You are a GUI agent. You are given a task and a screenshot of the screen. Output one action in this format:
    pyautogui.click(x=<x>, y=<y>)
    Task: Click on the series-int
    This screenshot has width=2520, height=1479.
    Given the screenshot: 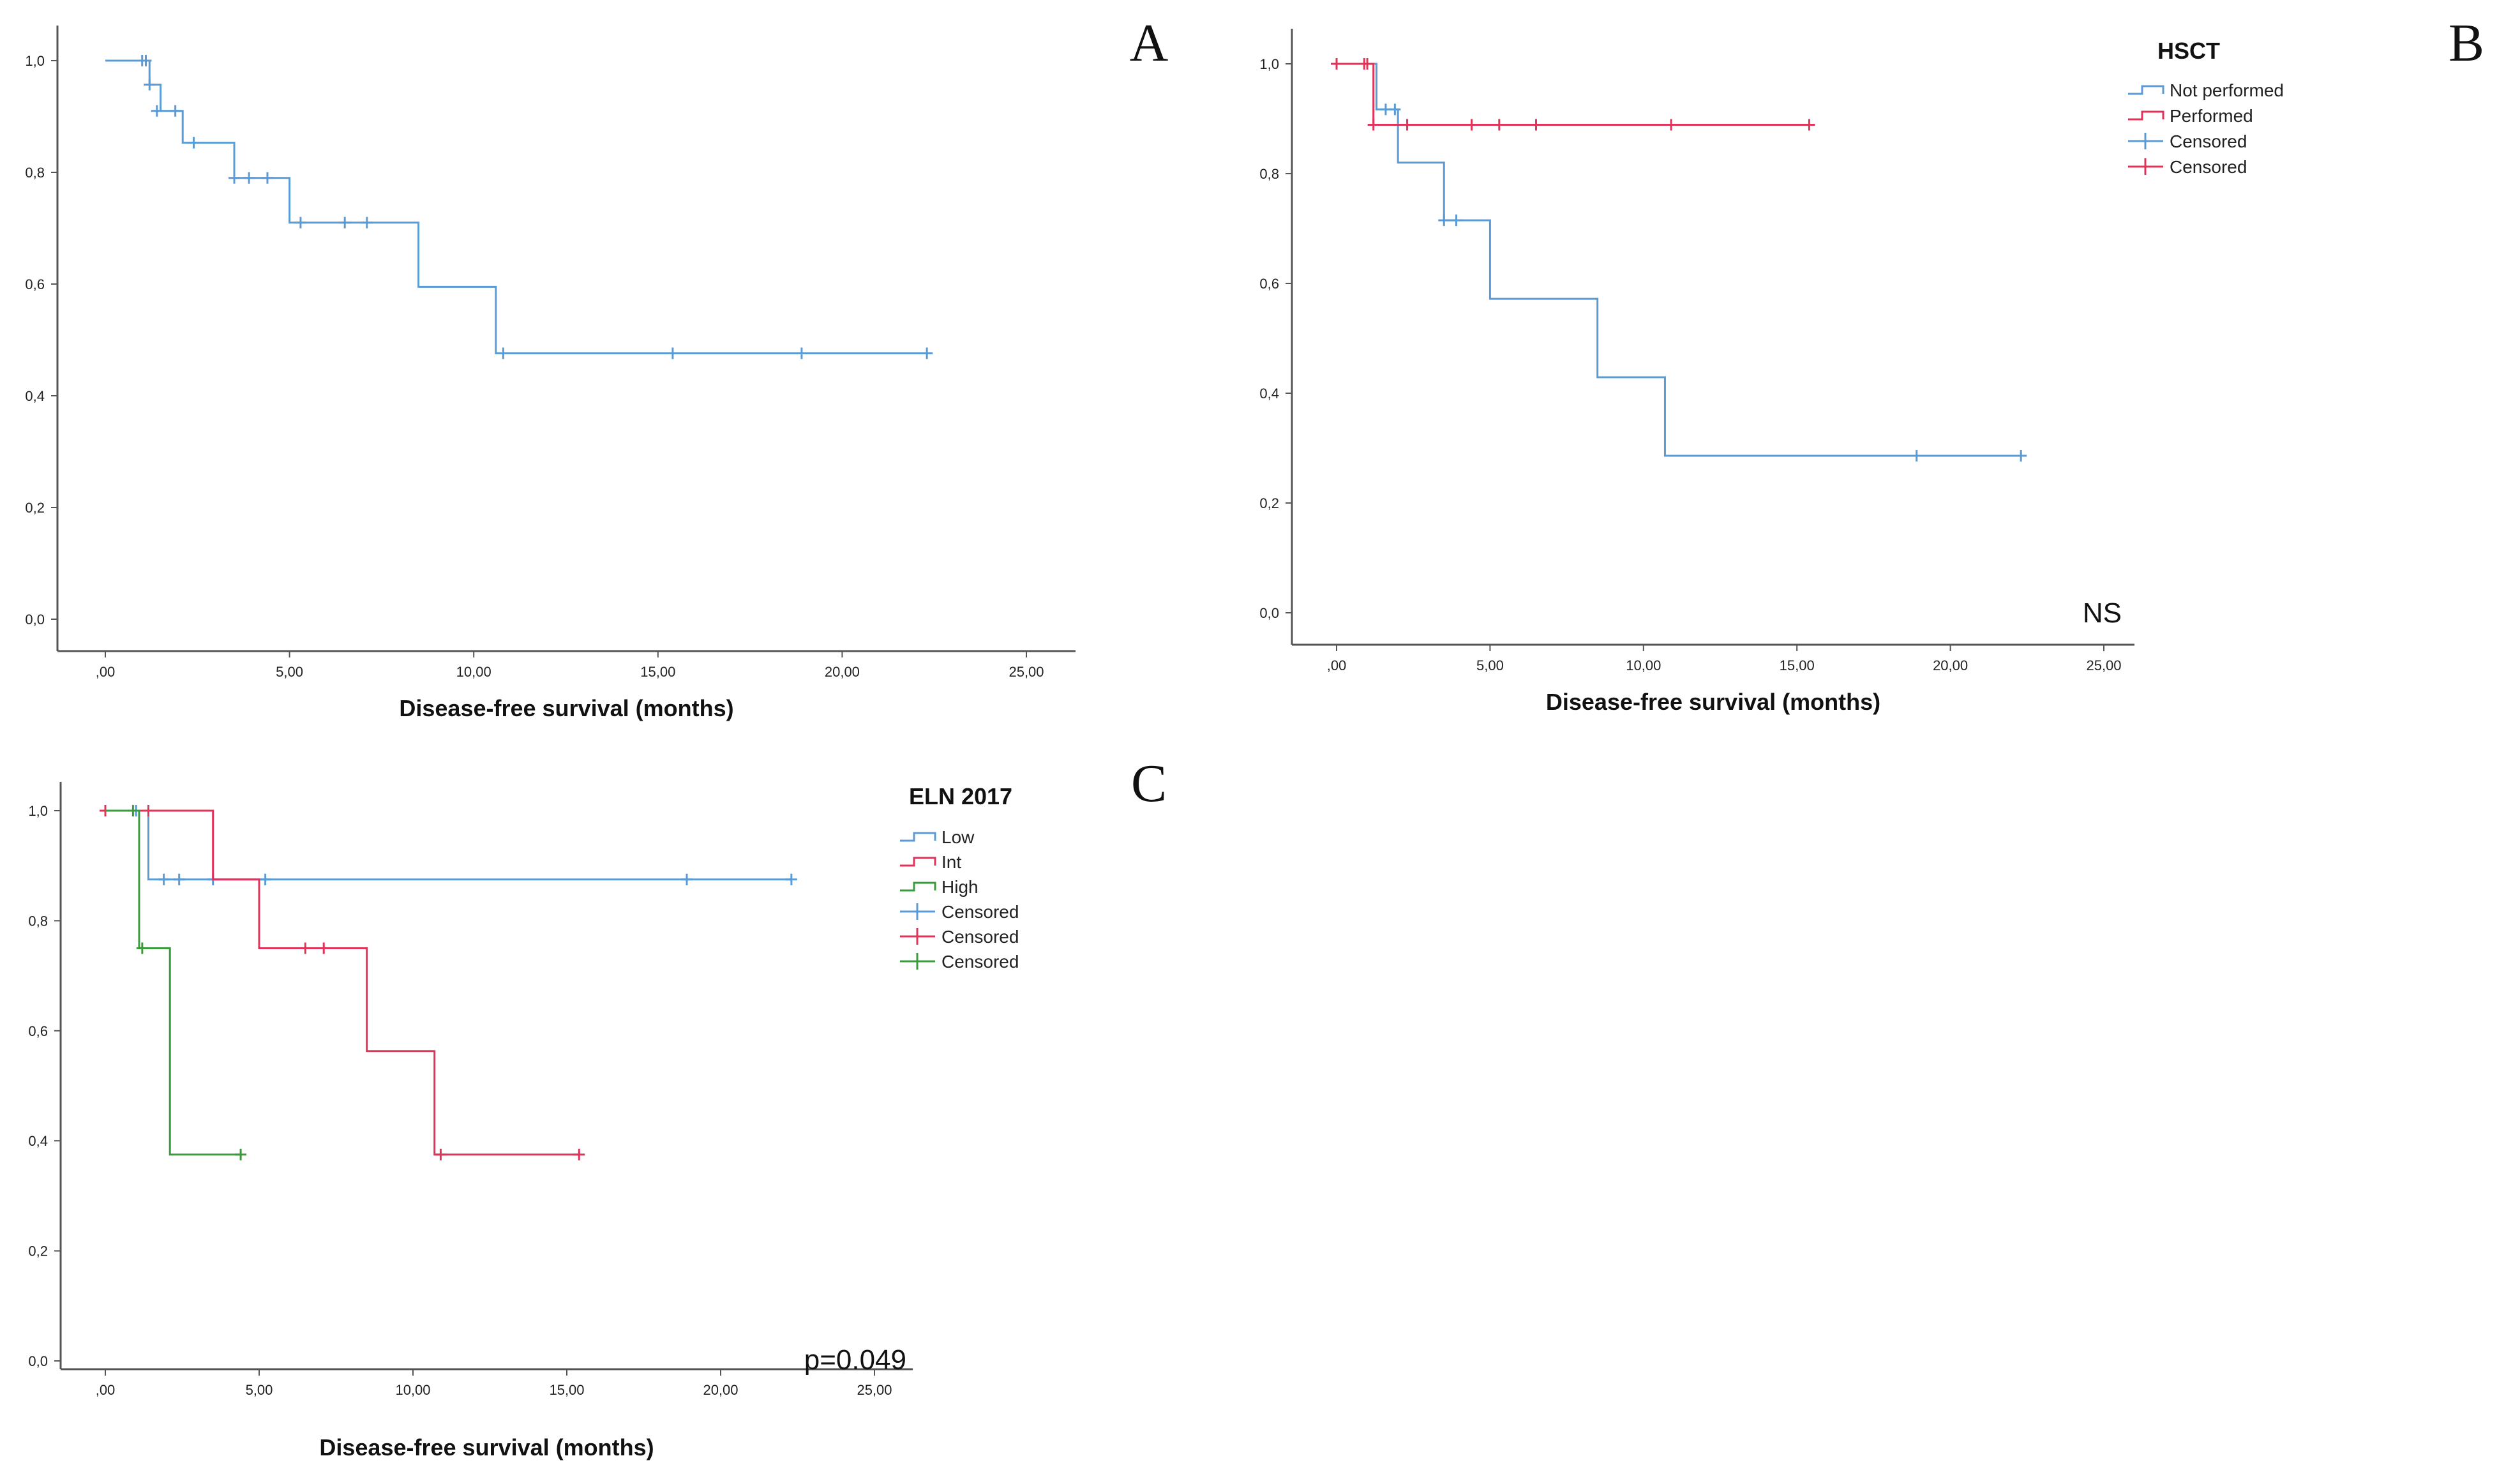 What is the action you would take?
    pyautogui.click(x=343, y=982)
    